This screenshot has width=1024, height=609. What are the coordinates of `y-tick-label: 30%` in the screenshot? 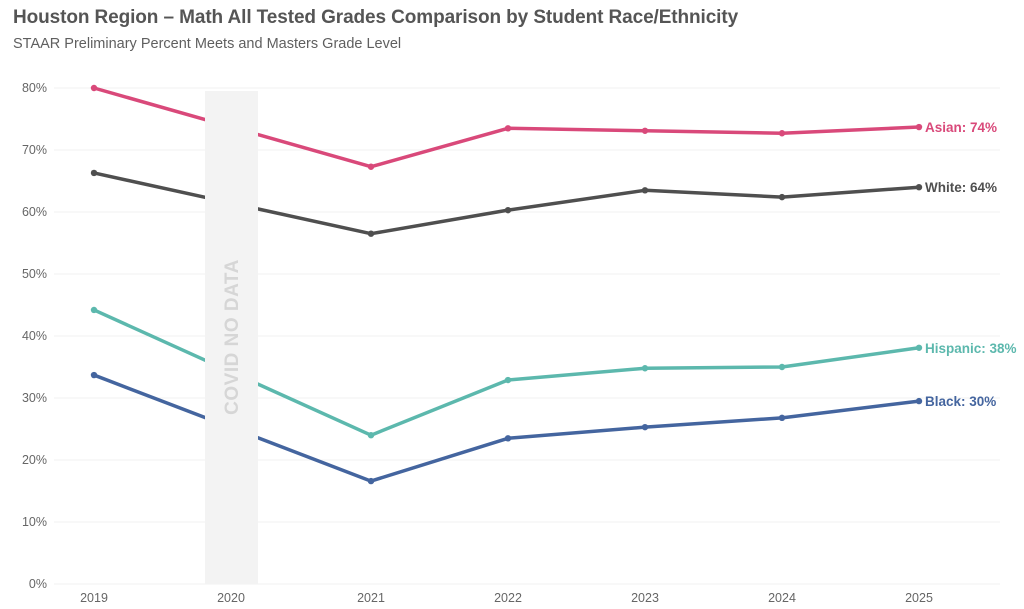 It's located at (34, 398).